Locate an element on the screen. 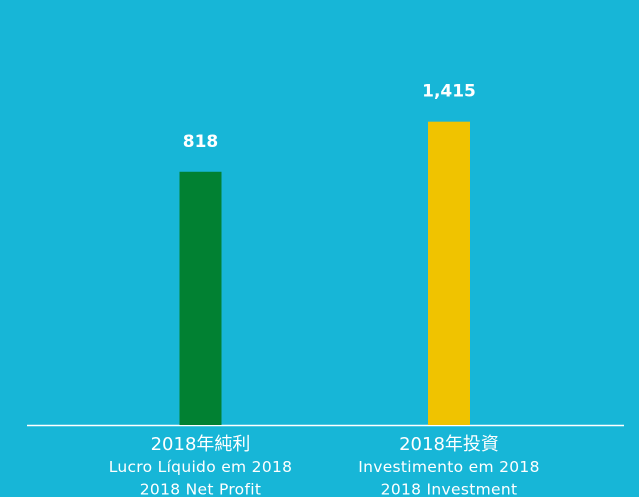 The image size is (639, 497). category-label: Lucro Líquido em 2018 is located at coordinates (201, 467).